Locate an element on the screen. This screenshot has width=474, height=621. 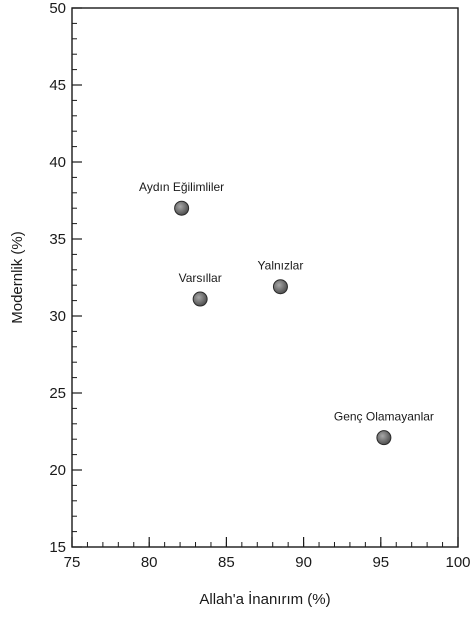
y-tick-label: 20 is located at coordinates (57, 470).